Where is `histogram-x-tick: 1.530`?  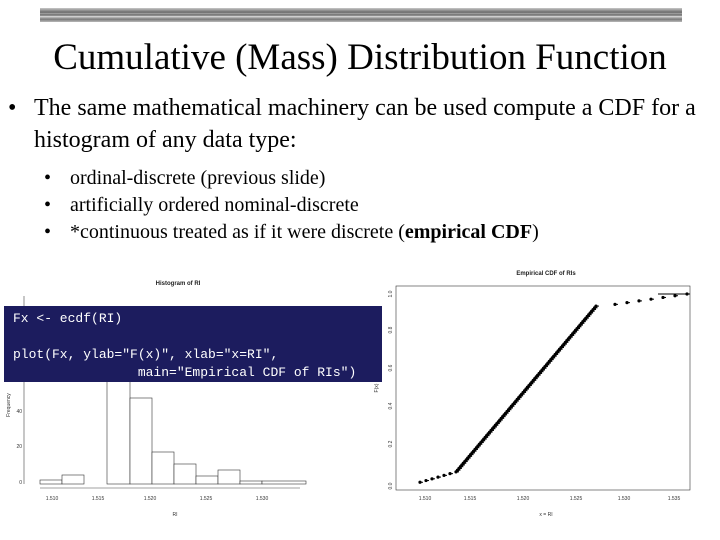
histogram-x-tick: 1.530 is located at coordinates (262, 499).